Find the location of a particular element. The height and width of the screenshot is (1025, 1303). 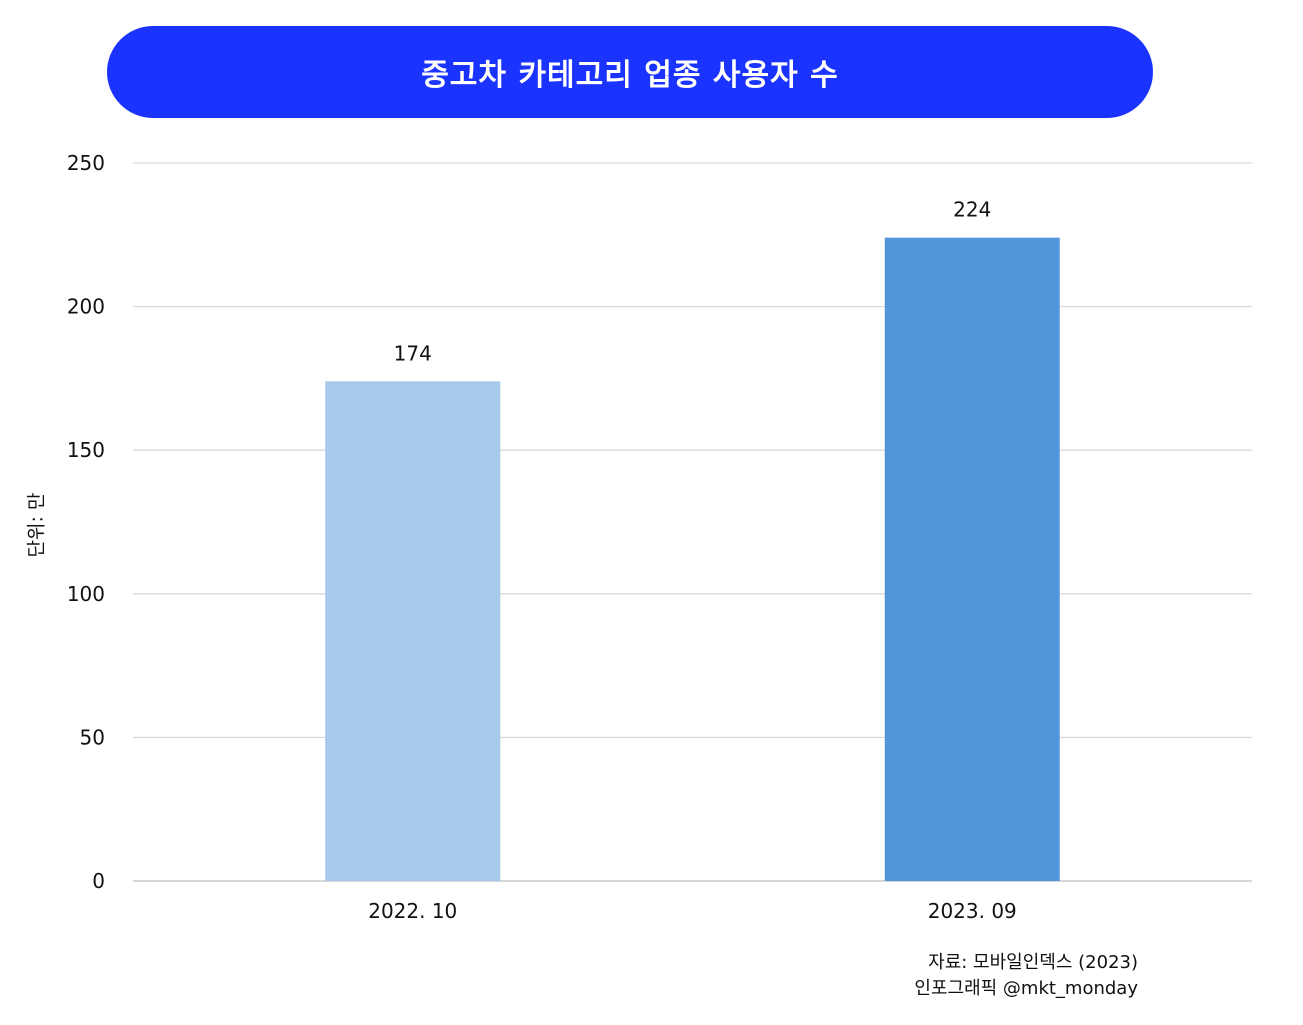

y-axis-label: 단위: 만 is located at coordinates (36, 525).